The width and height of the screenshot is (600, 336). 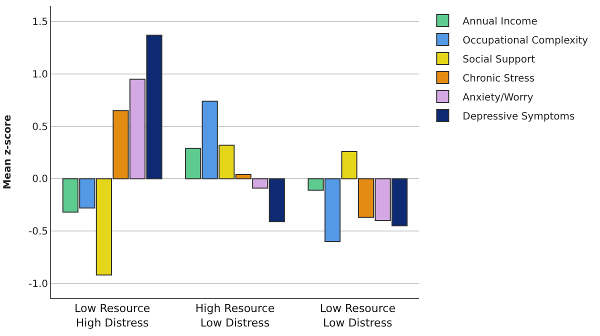 I want to click on x-tick-label: Low Resource High Distress, so click(x=112, y=316).